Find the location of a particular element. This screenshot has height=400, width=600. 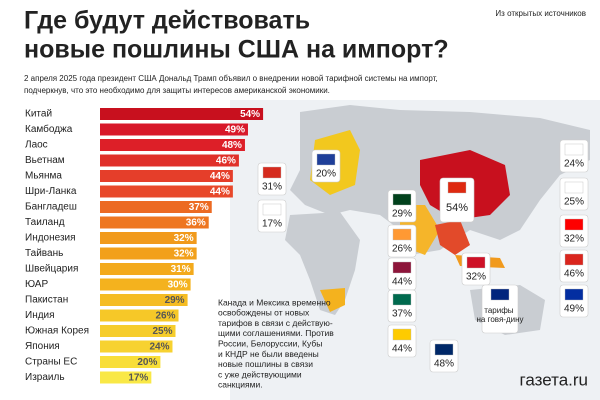

value-label: 36% is located at coordinates (196, 223).